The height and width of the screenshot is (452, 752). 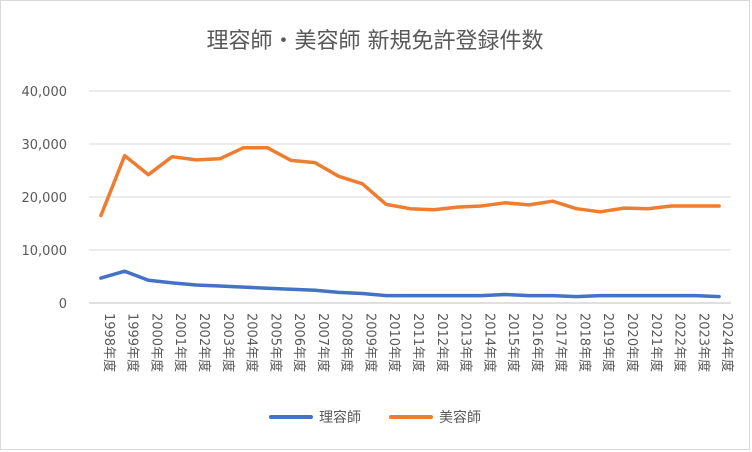 I want to click on y-tick-label: 0, so click(x=63, y=304).